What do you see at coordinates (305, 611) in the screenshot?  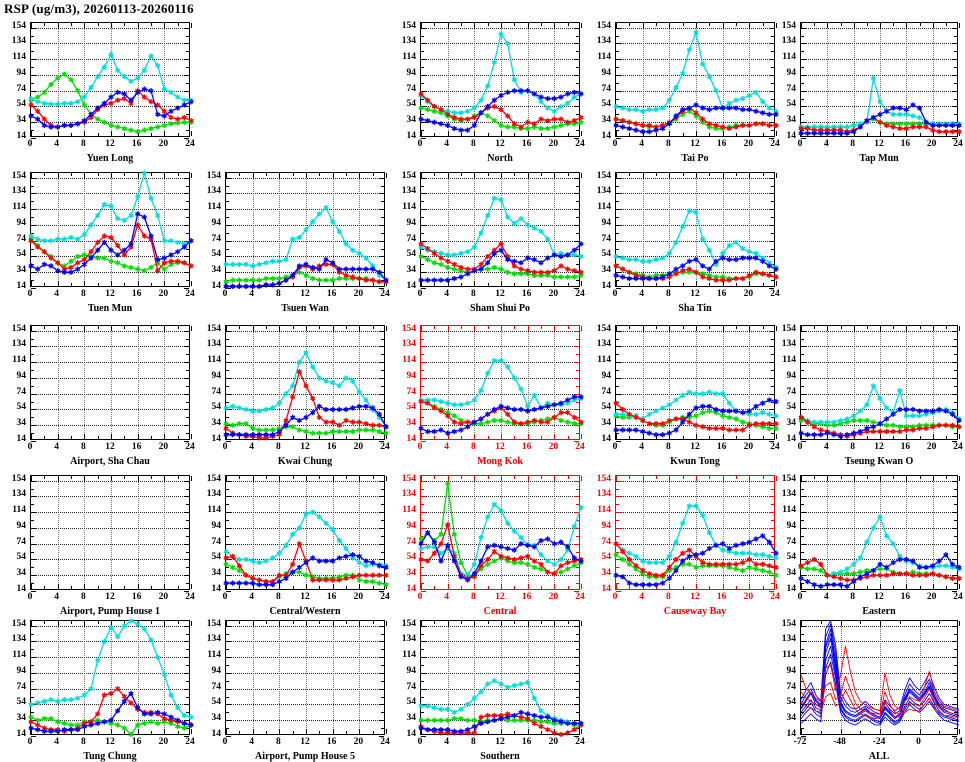 I see `panel-title: Central/Western` at bounding box center [305, 611].